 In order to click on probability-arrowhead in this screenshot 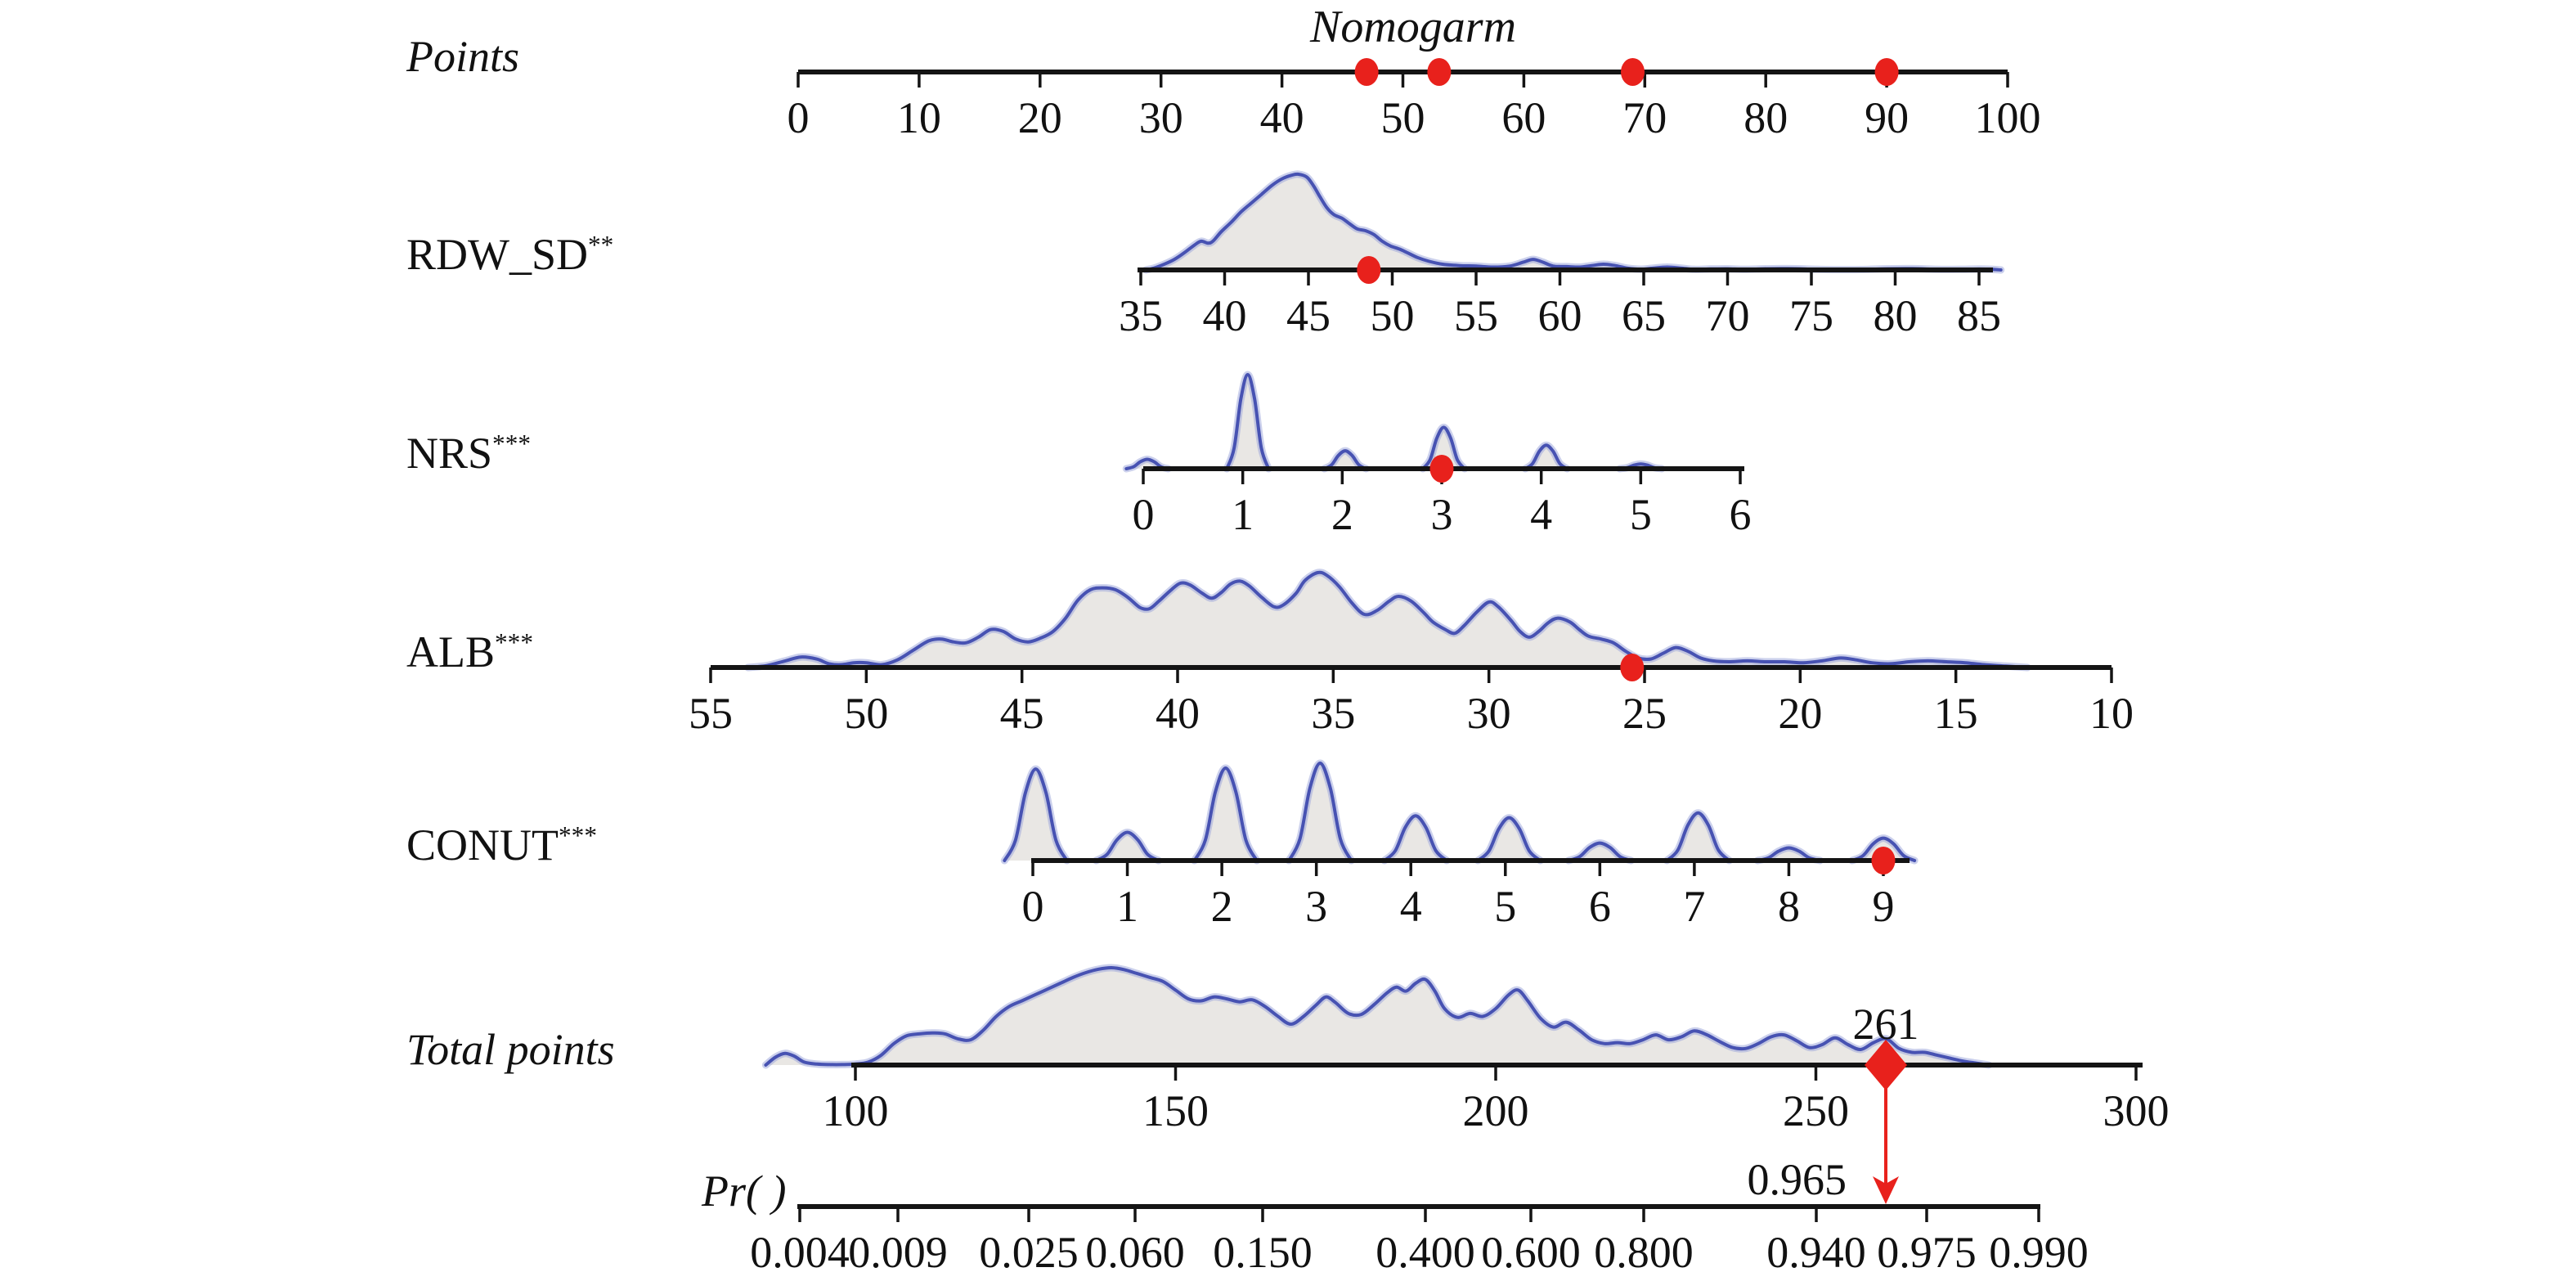, I will do `click(1886, 1190)`.